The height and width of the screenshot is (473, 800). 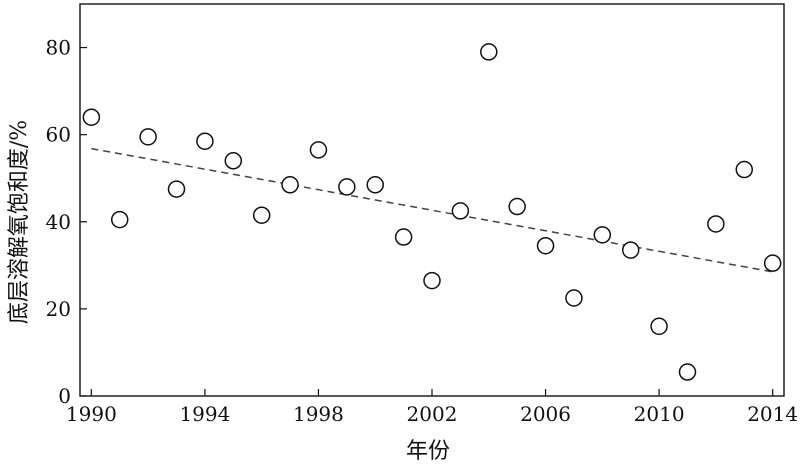 What do you see at coordinates (318, 414) in the screenshot?
I see `x-tick-label: 1998` at bounding box center [318, 414].